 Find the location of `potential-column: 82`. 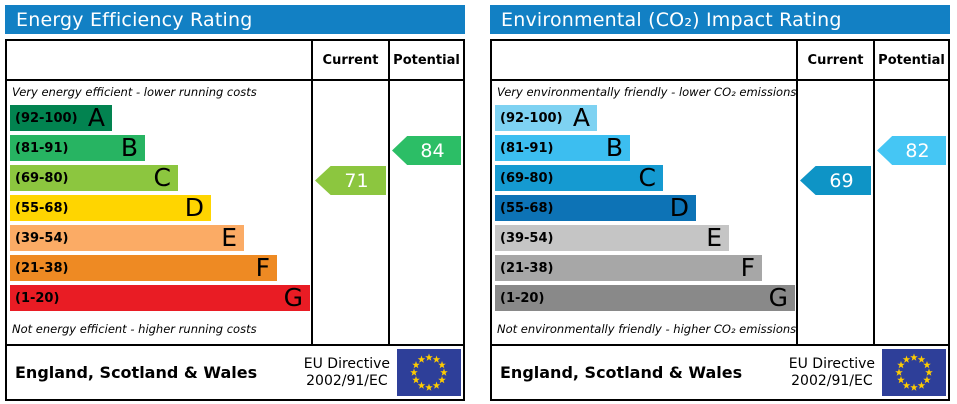

potential-column: 82 is located at coordinates (910, 212).